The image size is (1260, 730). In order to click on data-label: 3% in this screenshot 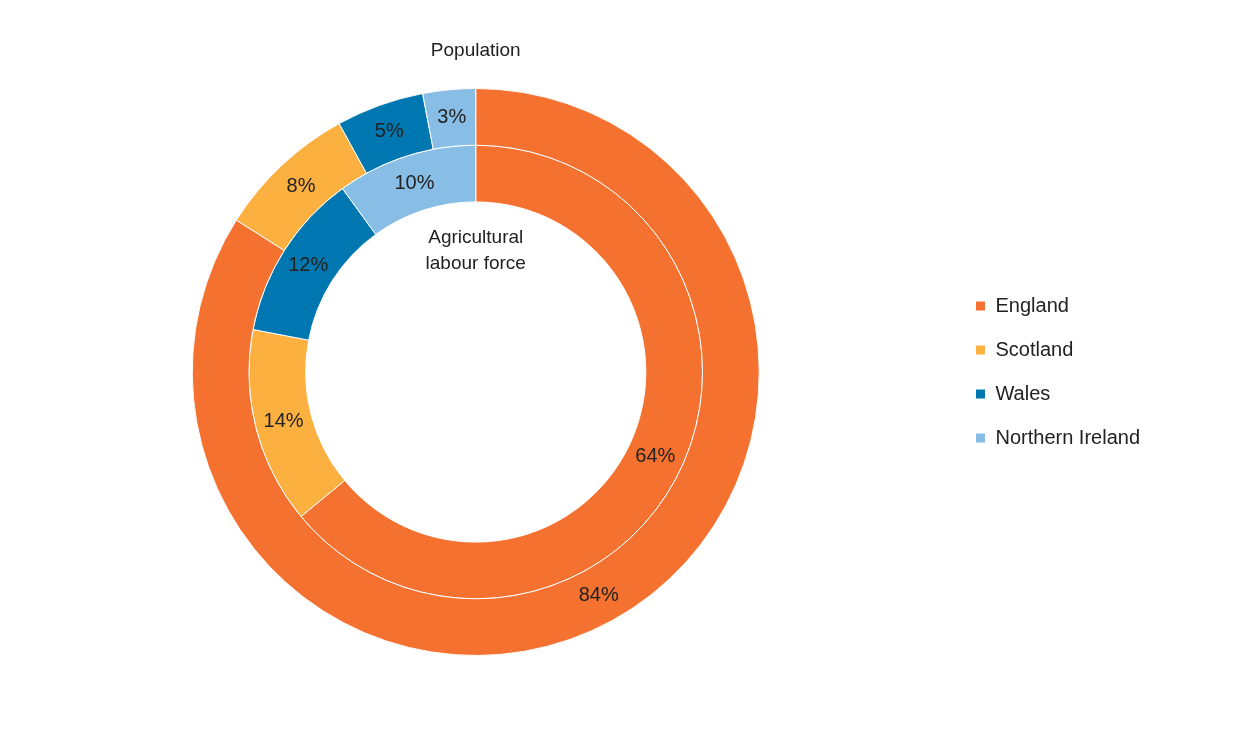, I will do `click(452, 116)`.